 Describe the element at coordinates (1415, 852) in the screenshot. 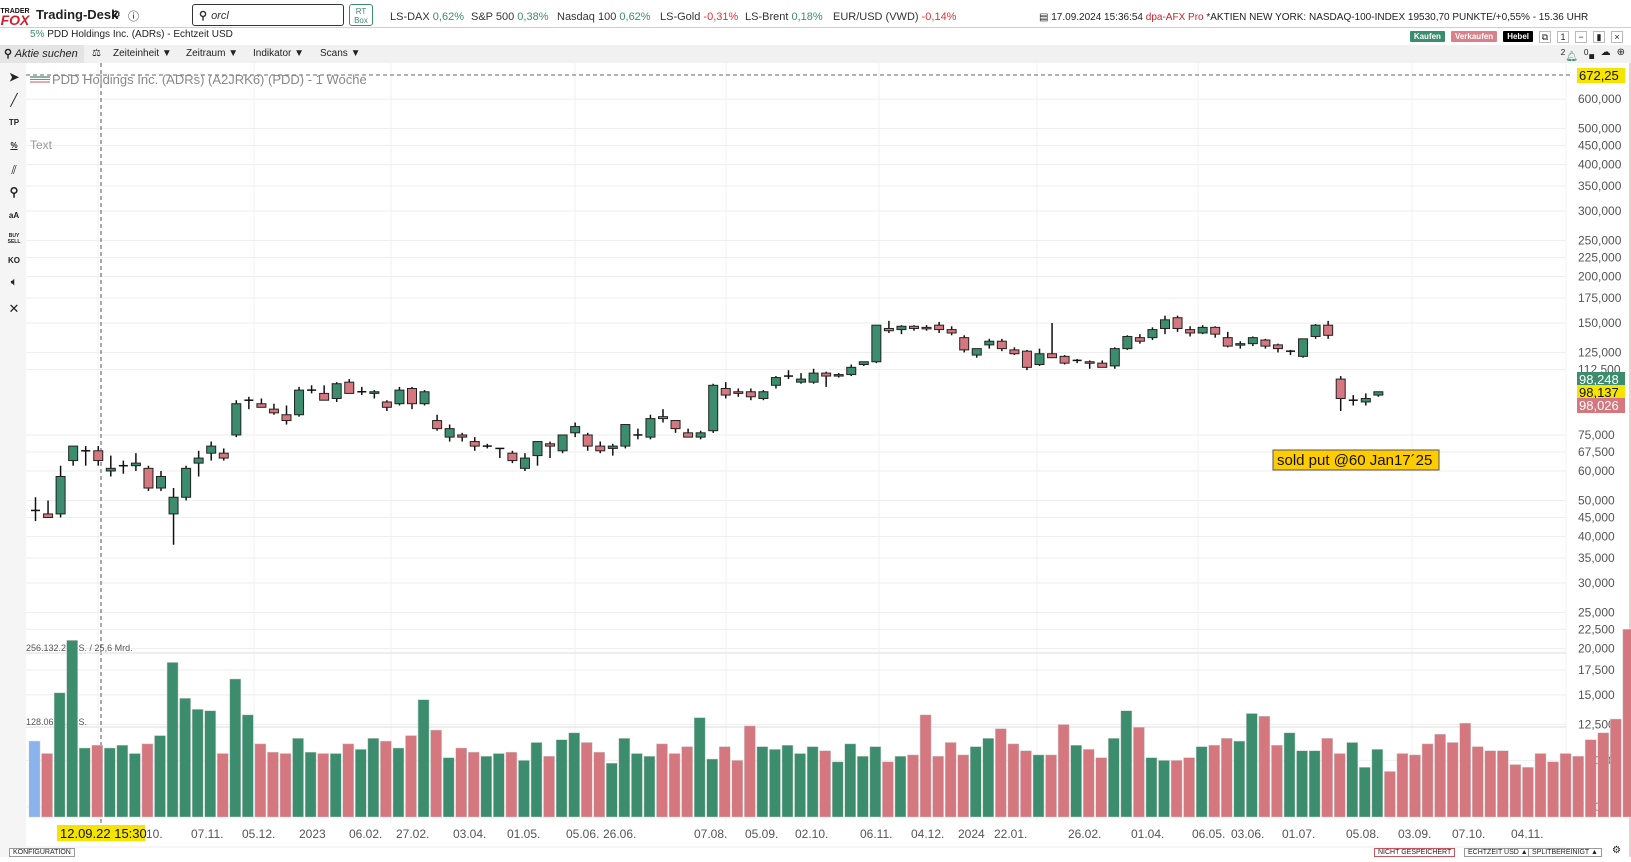

I see `not-saved-badge: NICHT GESPEICHERT` at that location.